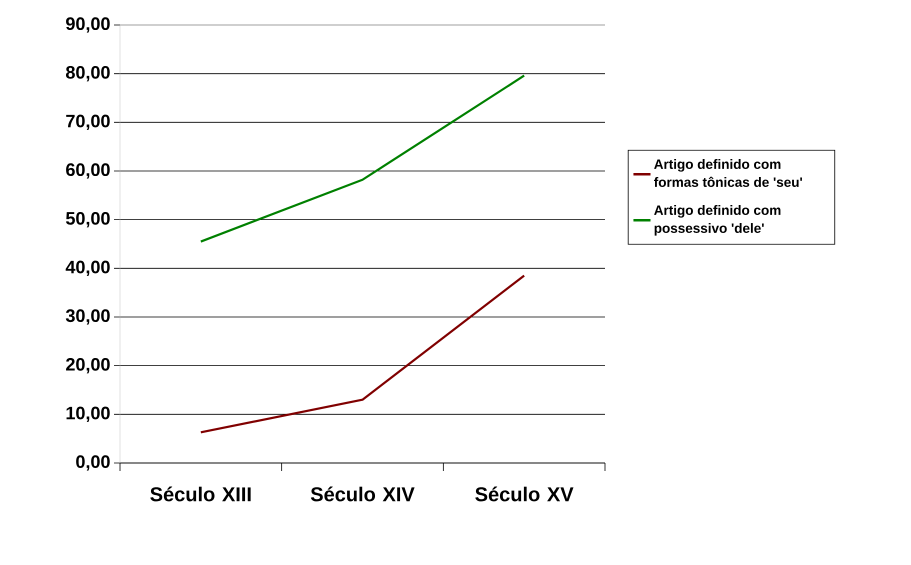 The image size is (911, 565). Describe the element at coordinates (728, 173) in the screenshot. I see `legend-label: Artigo definido com formas tônicas de 'seu'` at that location.